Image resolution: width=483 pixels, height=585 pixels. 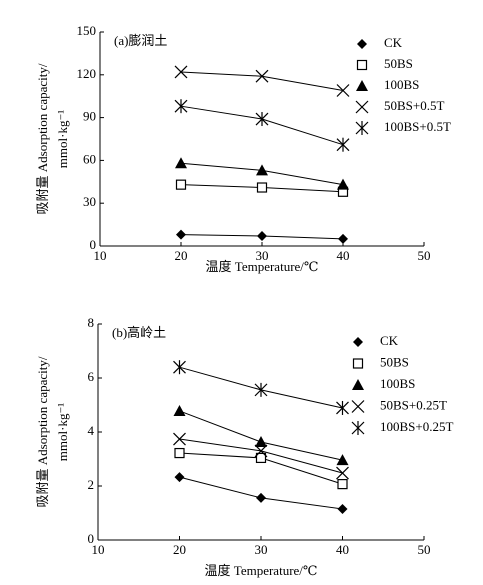 What do you see at coordinates (91, 484) in the screenshot?
I see `y-tick-label: 2` at bounding box center [91, 484].